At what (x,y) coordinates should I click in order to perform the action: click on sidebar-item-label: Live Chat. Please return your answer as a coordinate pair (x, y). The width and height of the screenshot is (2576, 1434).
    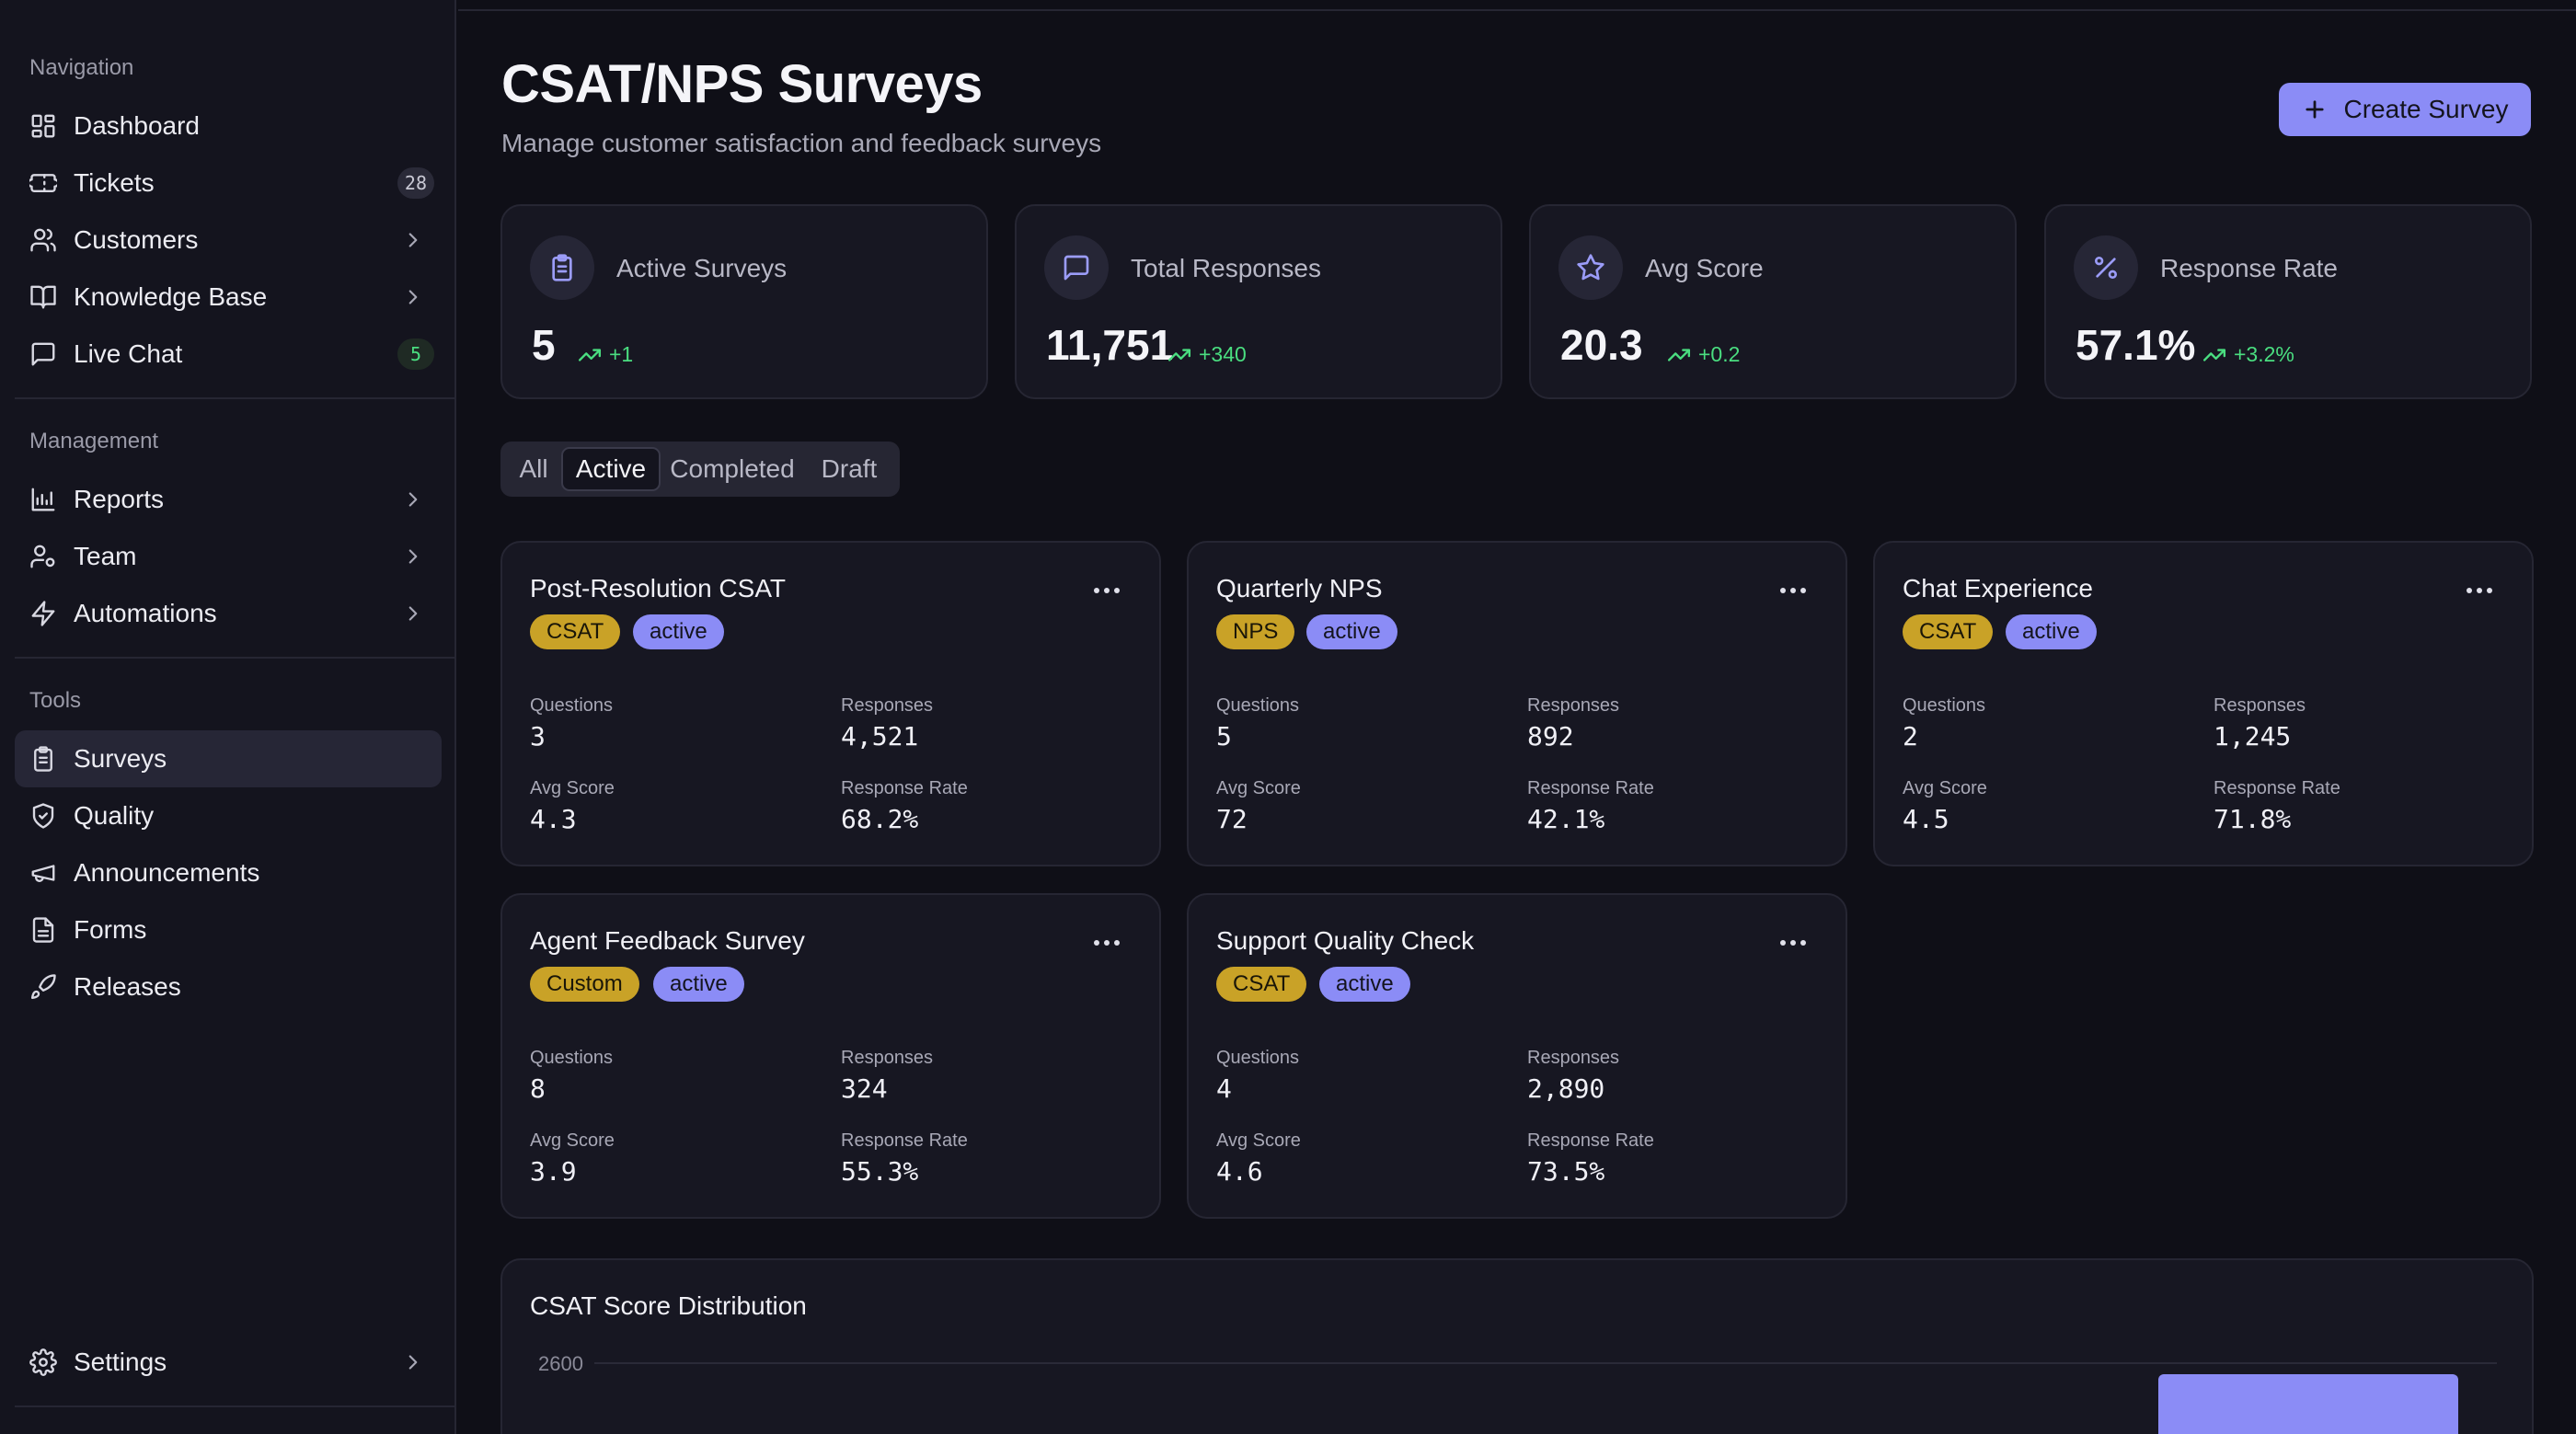
    Looking at the image, I should click on (128, 353).